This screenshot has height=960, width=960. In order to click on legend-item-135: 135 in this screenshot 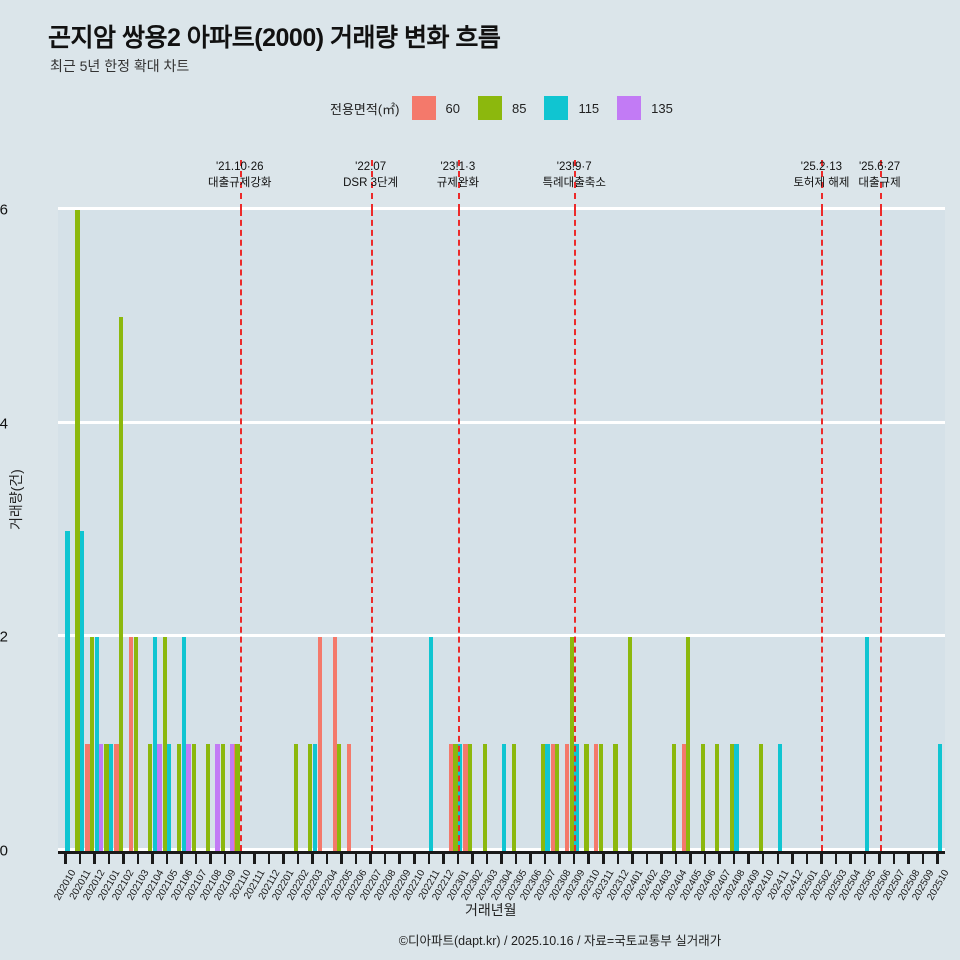, I will do `click(654, 108)`.